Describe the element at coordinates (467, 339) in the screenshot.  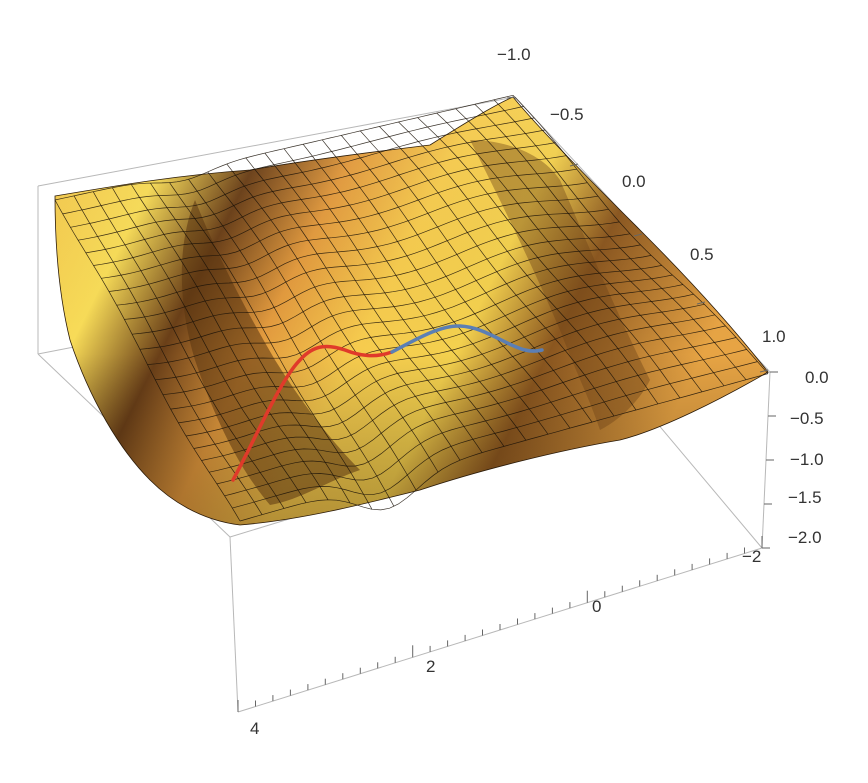
I see `curve-blue` at that location.